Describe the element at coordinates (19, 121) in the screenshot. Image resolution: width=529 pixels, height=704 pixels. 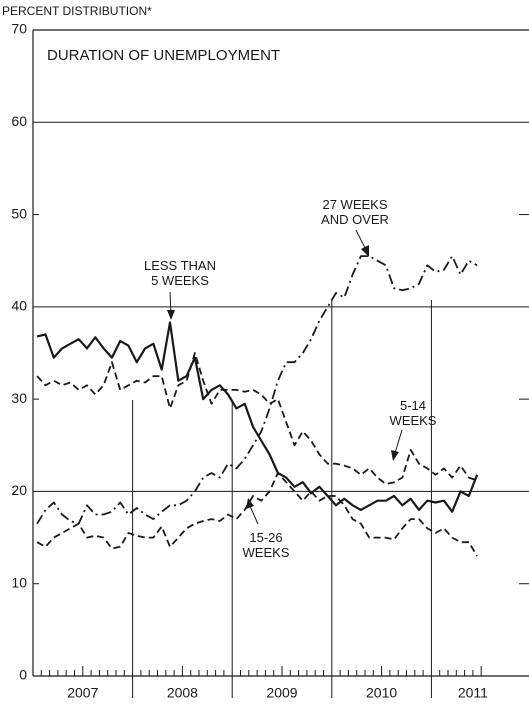
I see `y-tick-label: 60` at that location.